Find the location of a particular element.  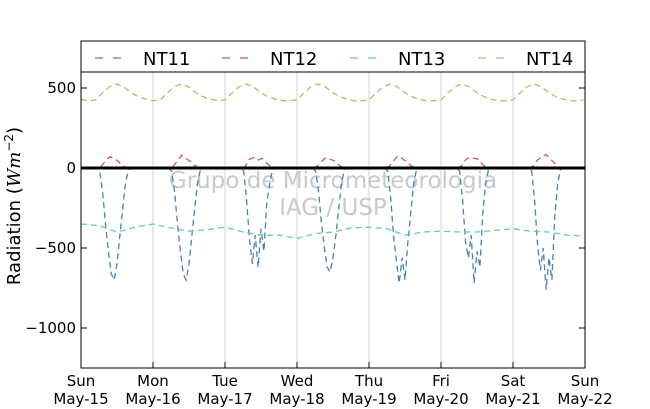

watermark-line-2: IAG / USP is located at coordinates (333, 208).